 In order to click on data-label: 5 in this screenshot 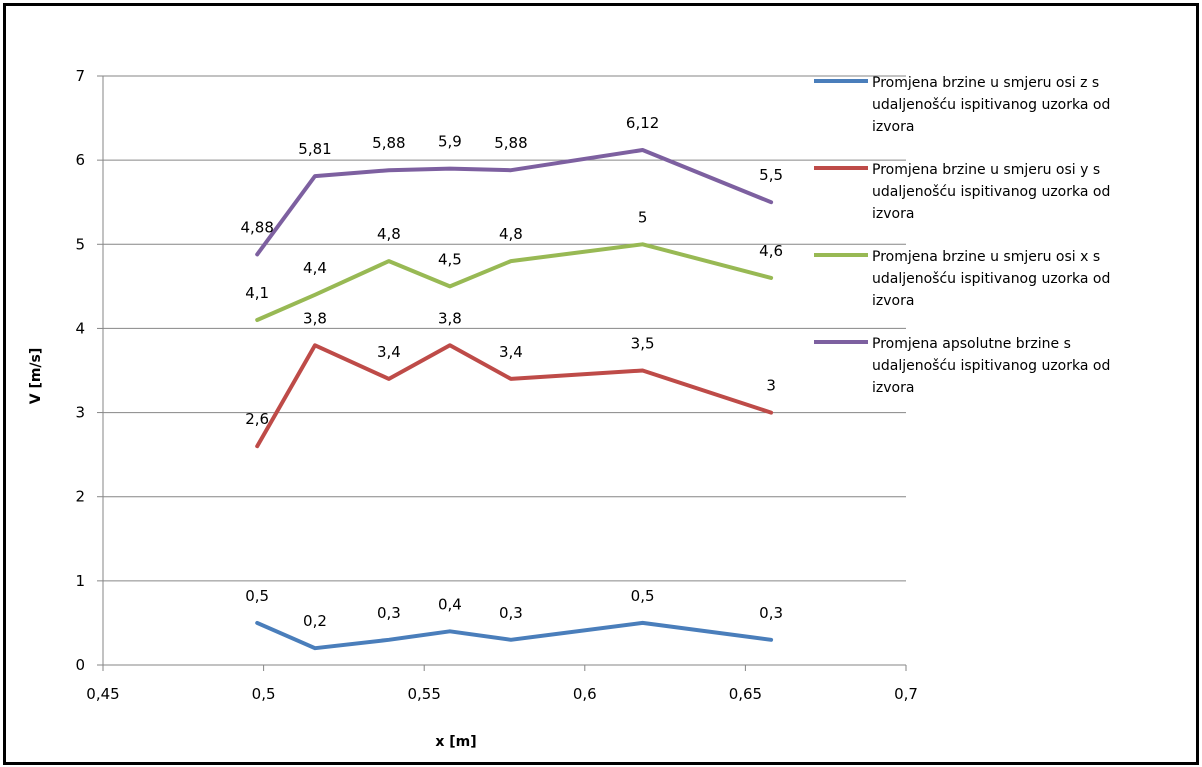, I will do `click(643, 217)`.